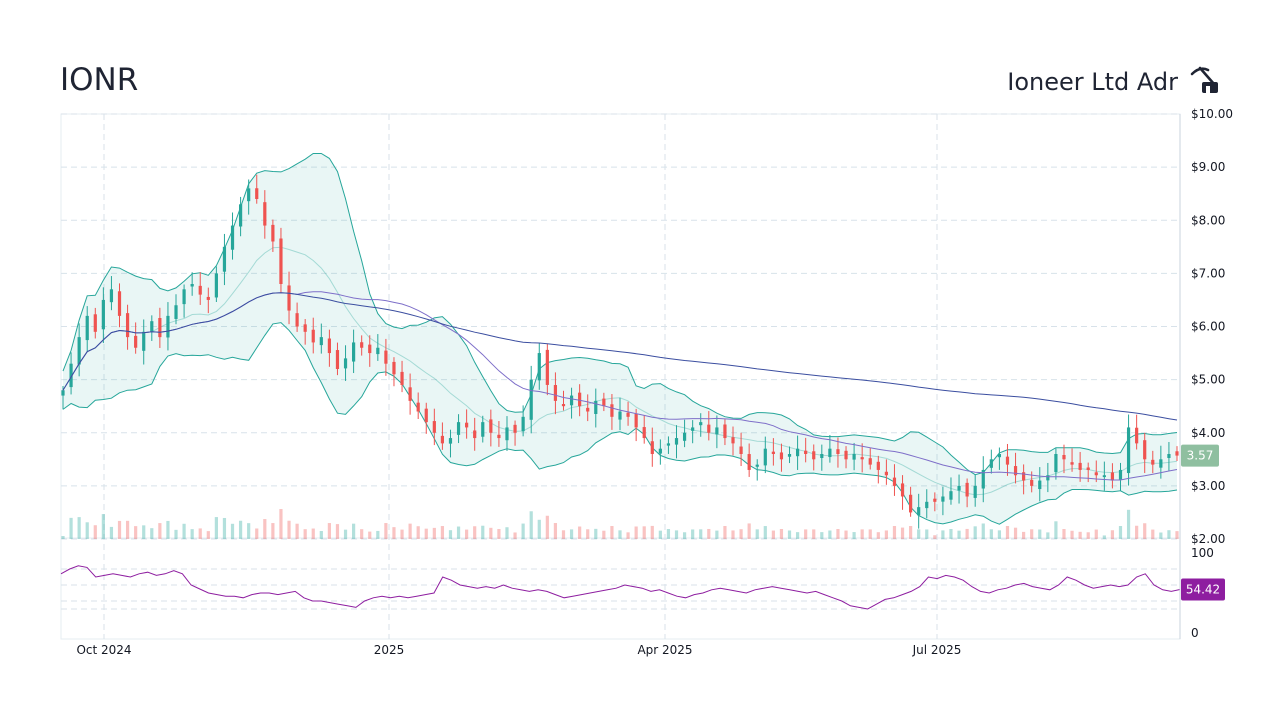 Image resolution: width=1280 pixels, height=720 pixels. I want to click on y-tick-label: $3.00, so click(1208, 486).